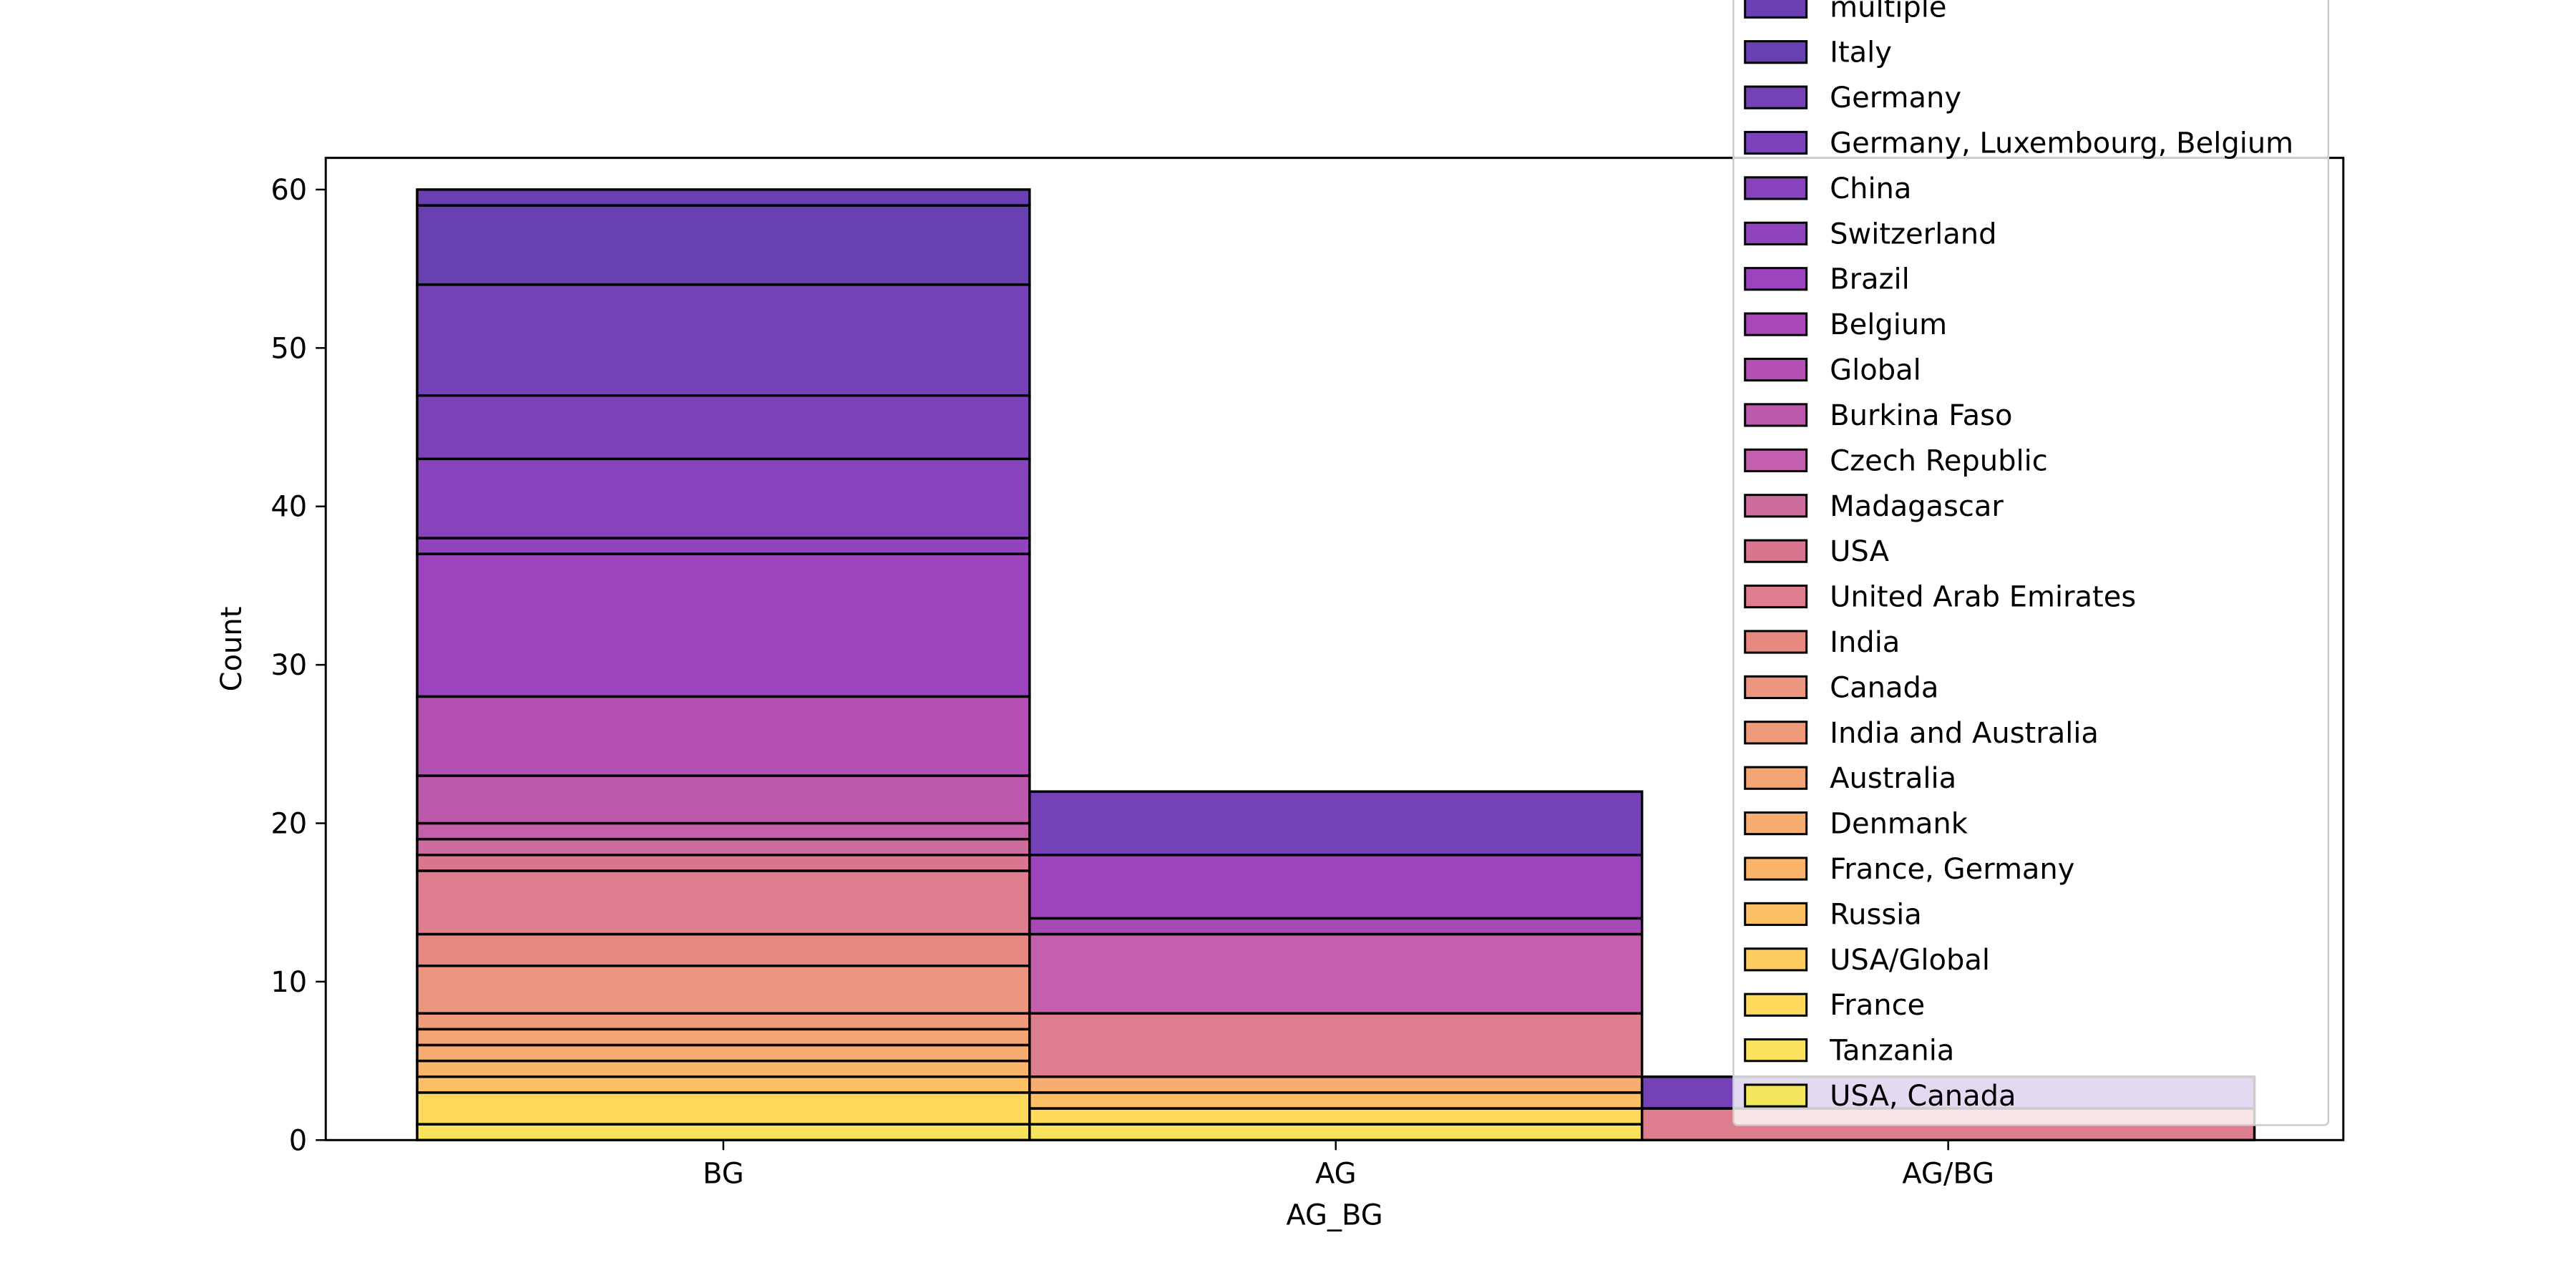 This screenshot has height=1288, width=2576. I want to click on x-axis: BG AG AG/BG, so click(1348, 1165).